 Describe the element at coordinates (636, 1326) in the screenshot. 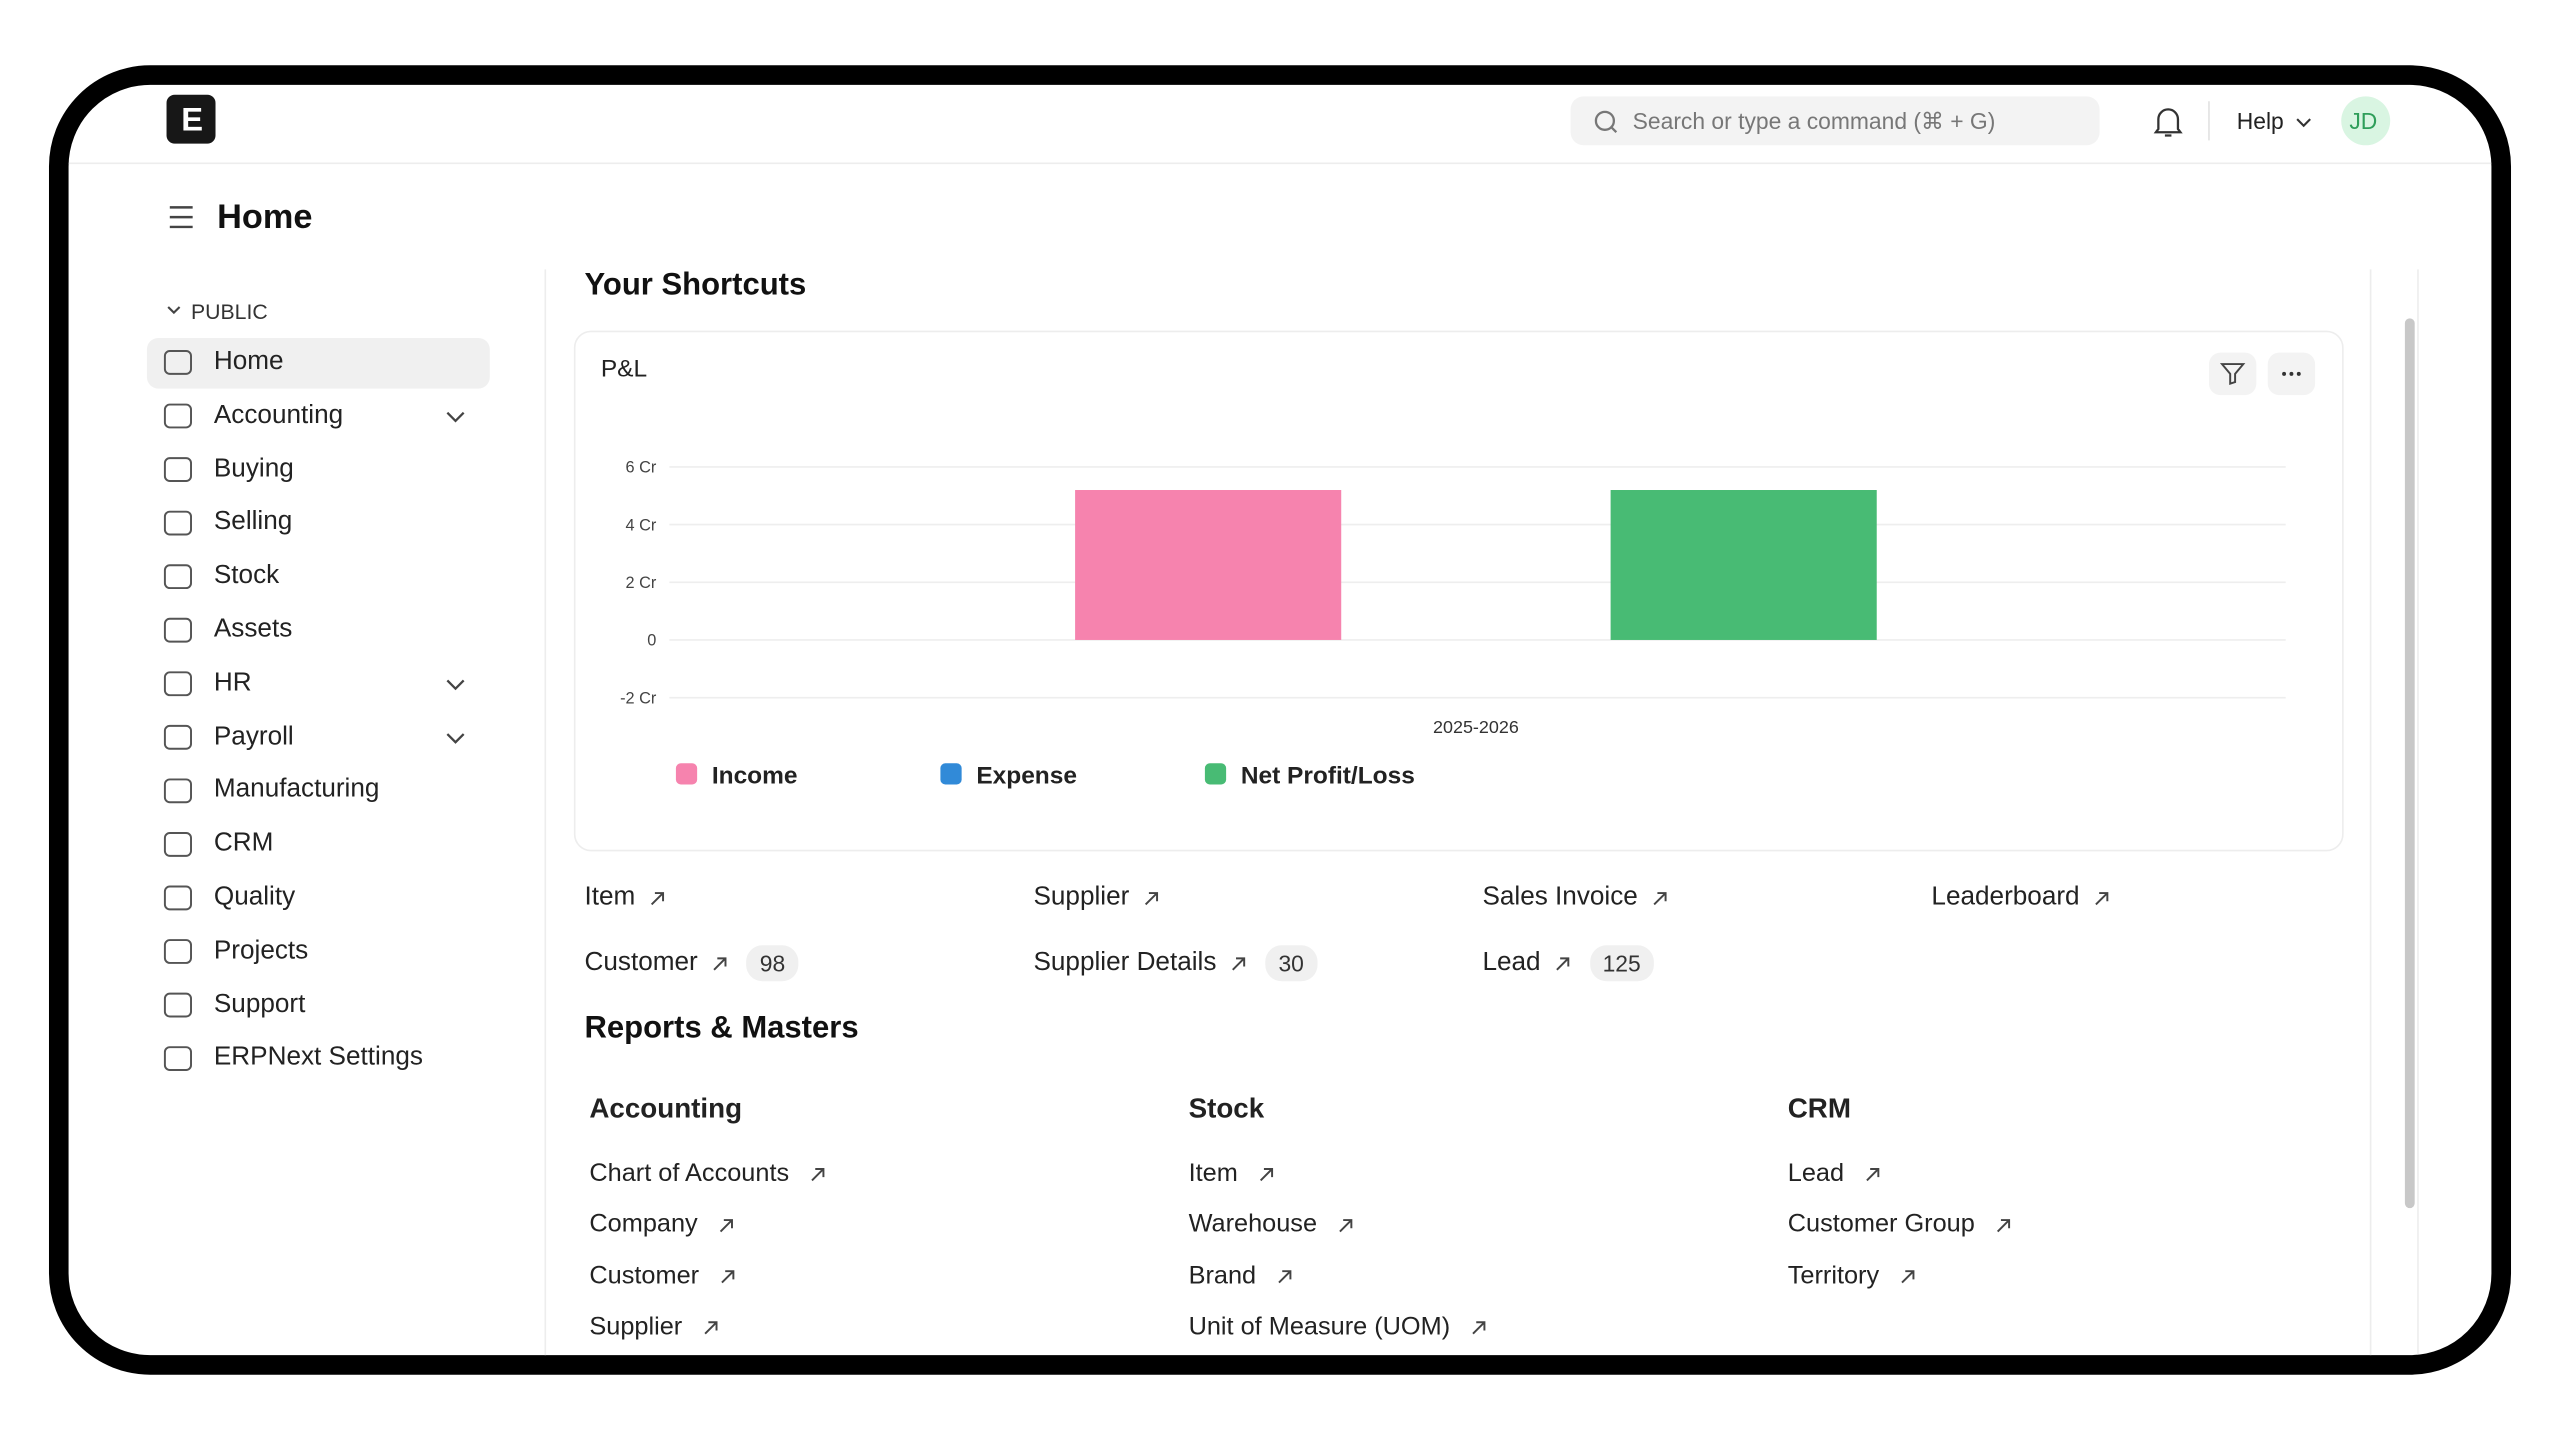

I see `report-link: Supplier` at that location.